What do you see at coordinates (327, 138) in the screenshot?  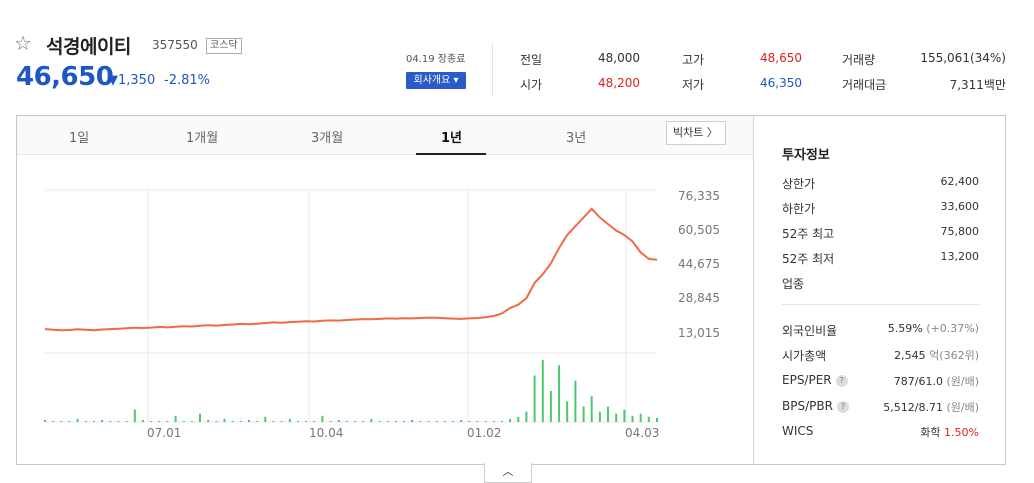 I see `tab-3m: 3개월` at bounding box center [327, 138].